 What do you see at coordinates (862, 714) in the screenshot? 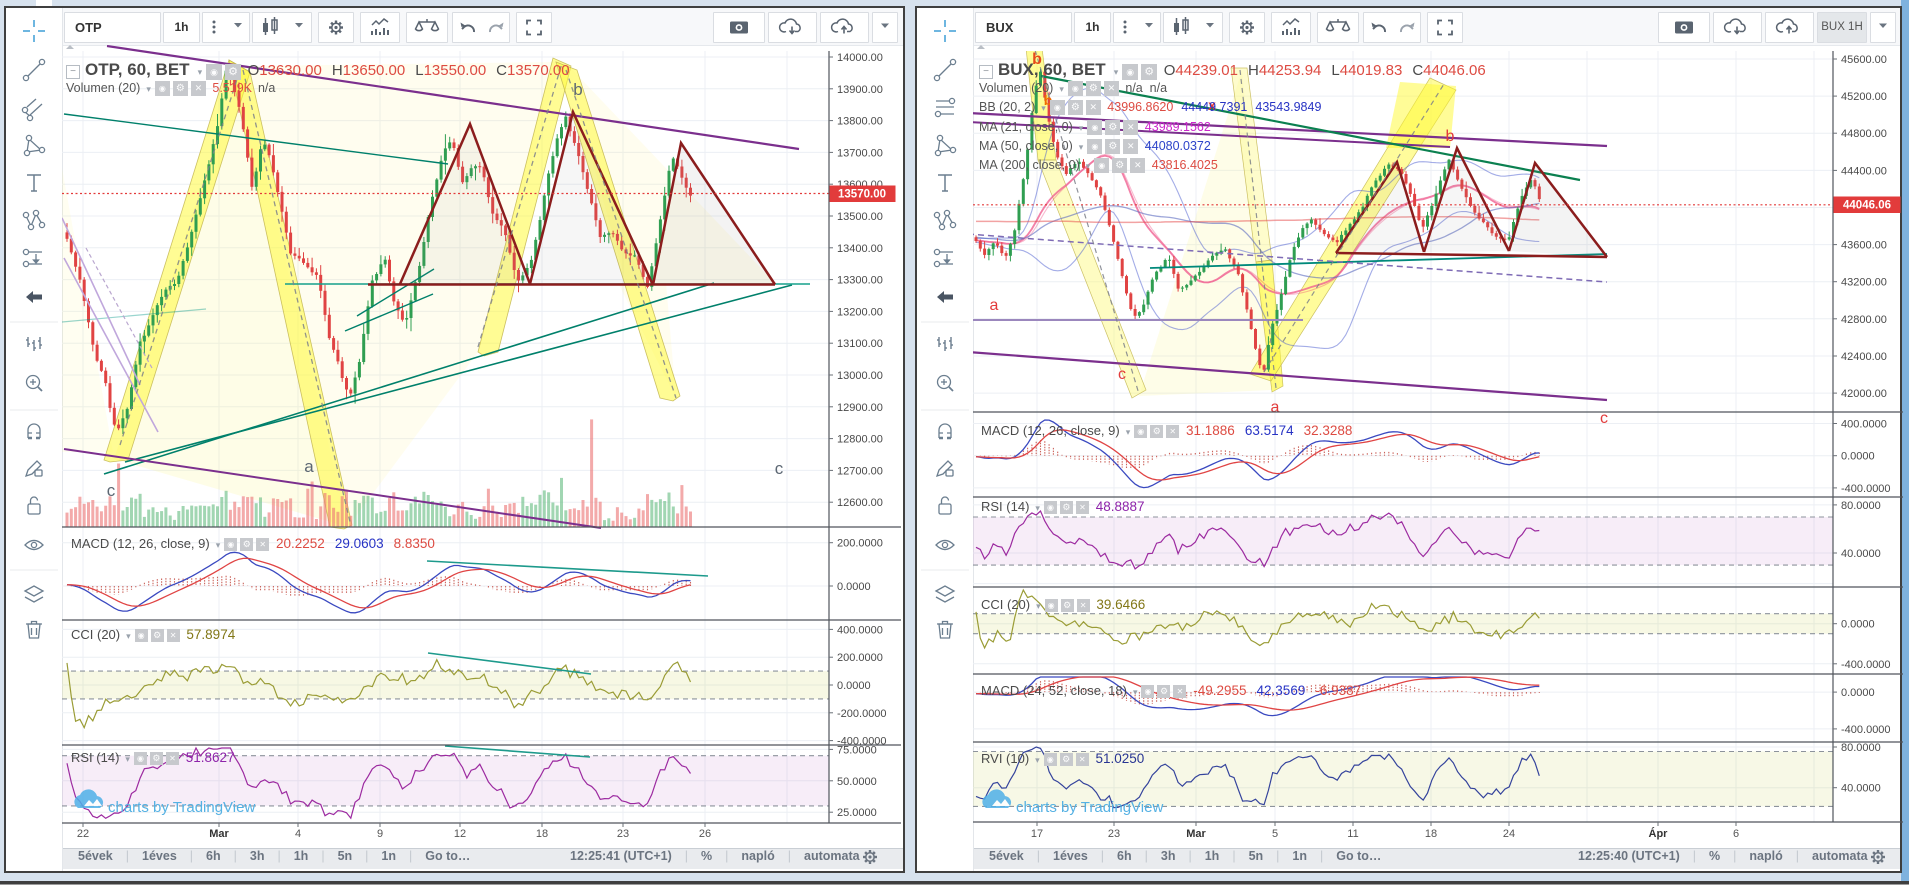
I see `svg-text: -200.0000` at bounding box center [862, 714].